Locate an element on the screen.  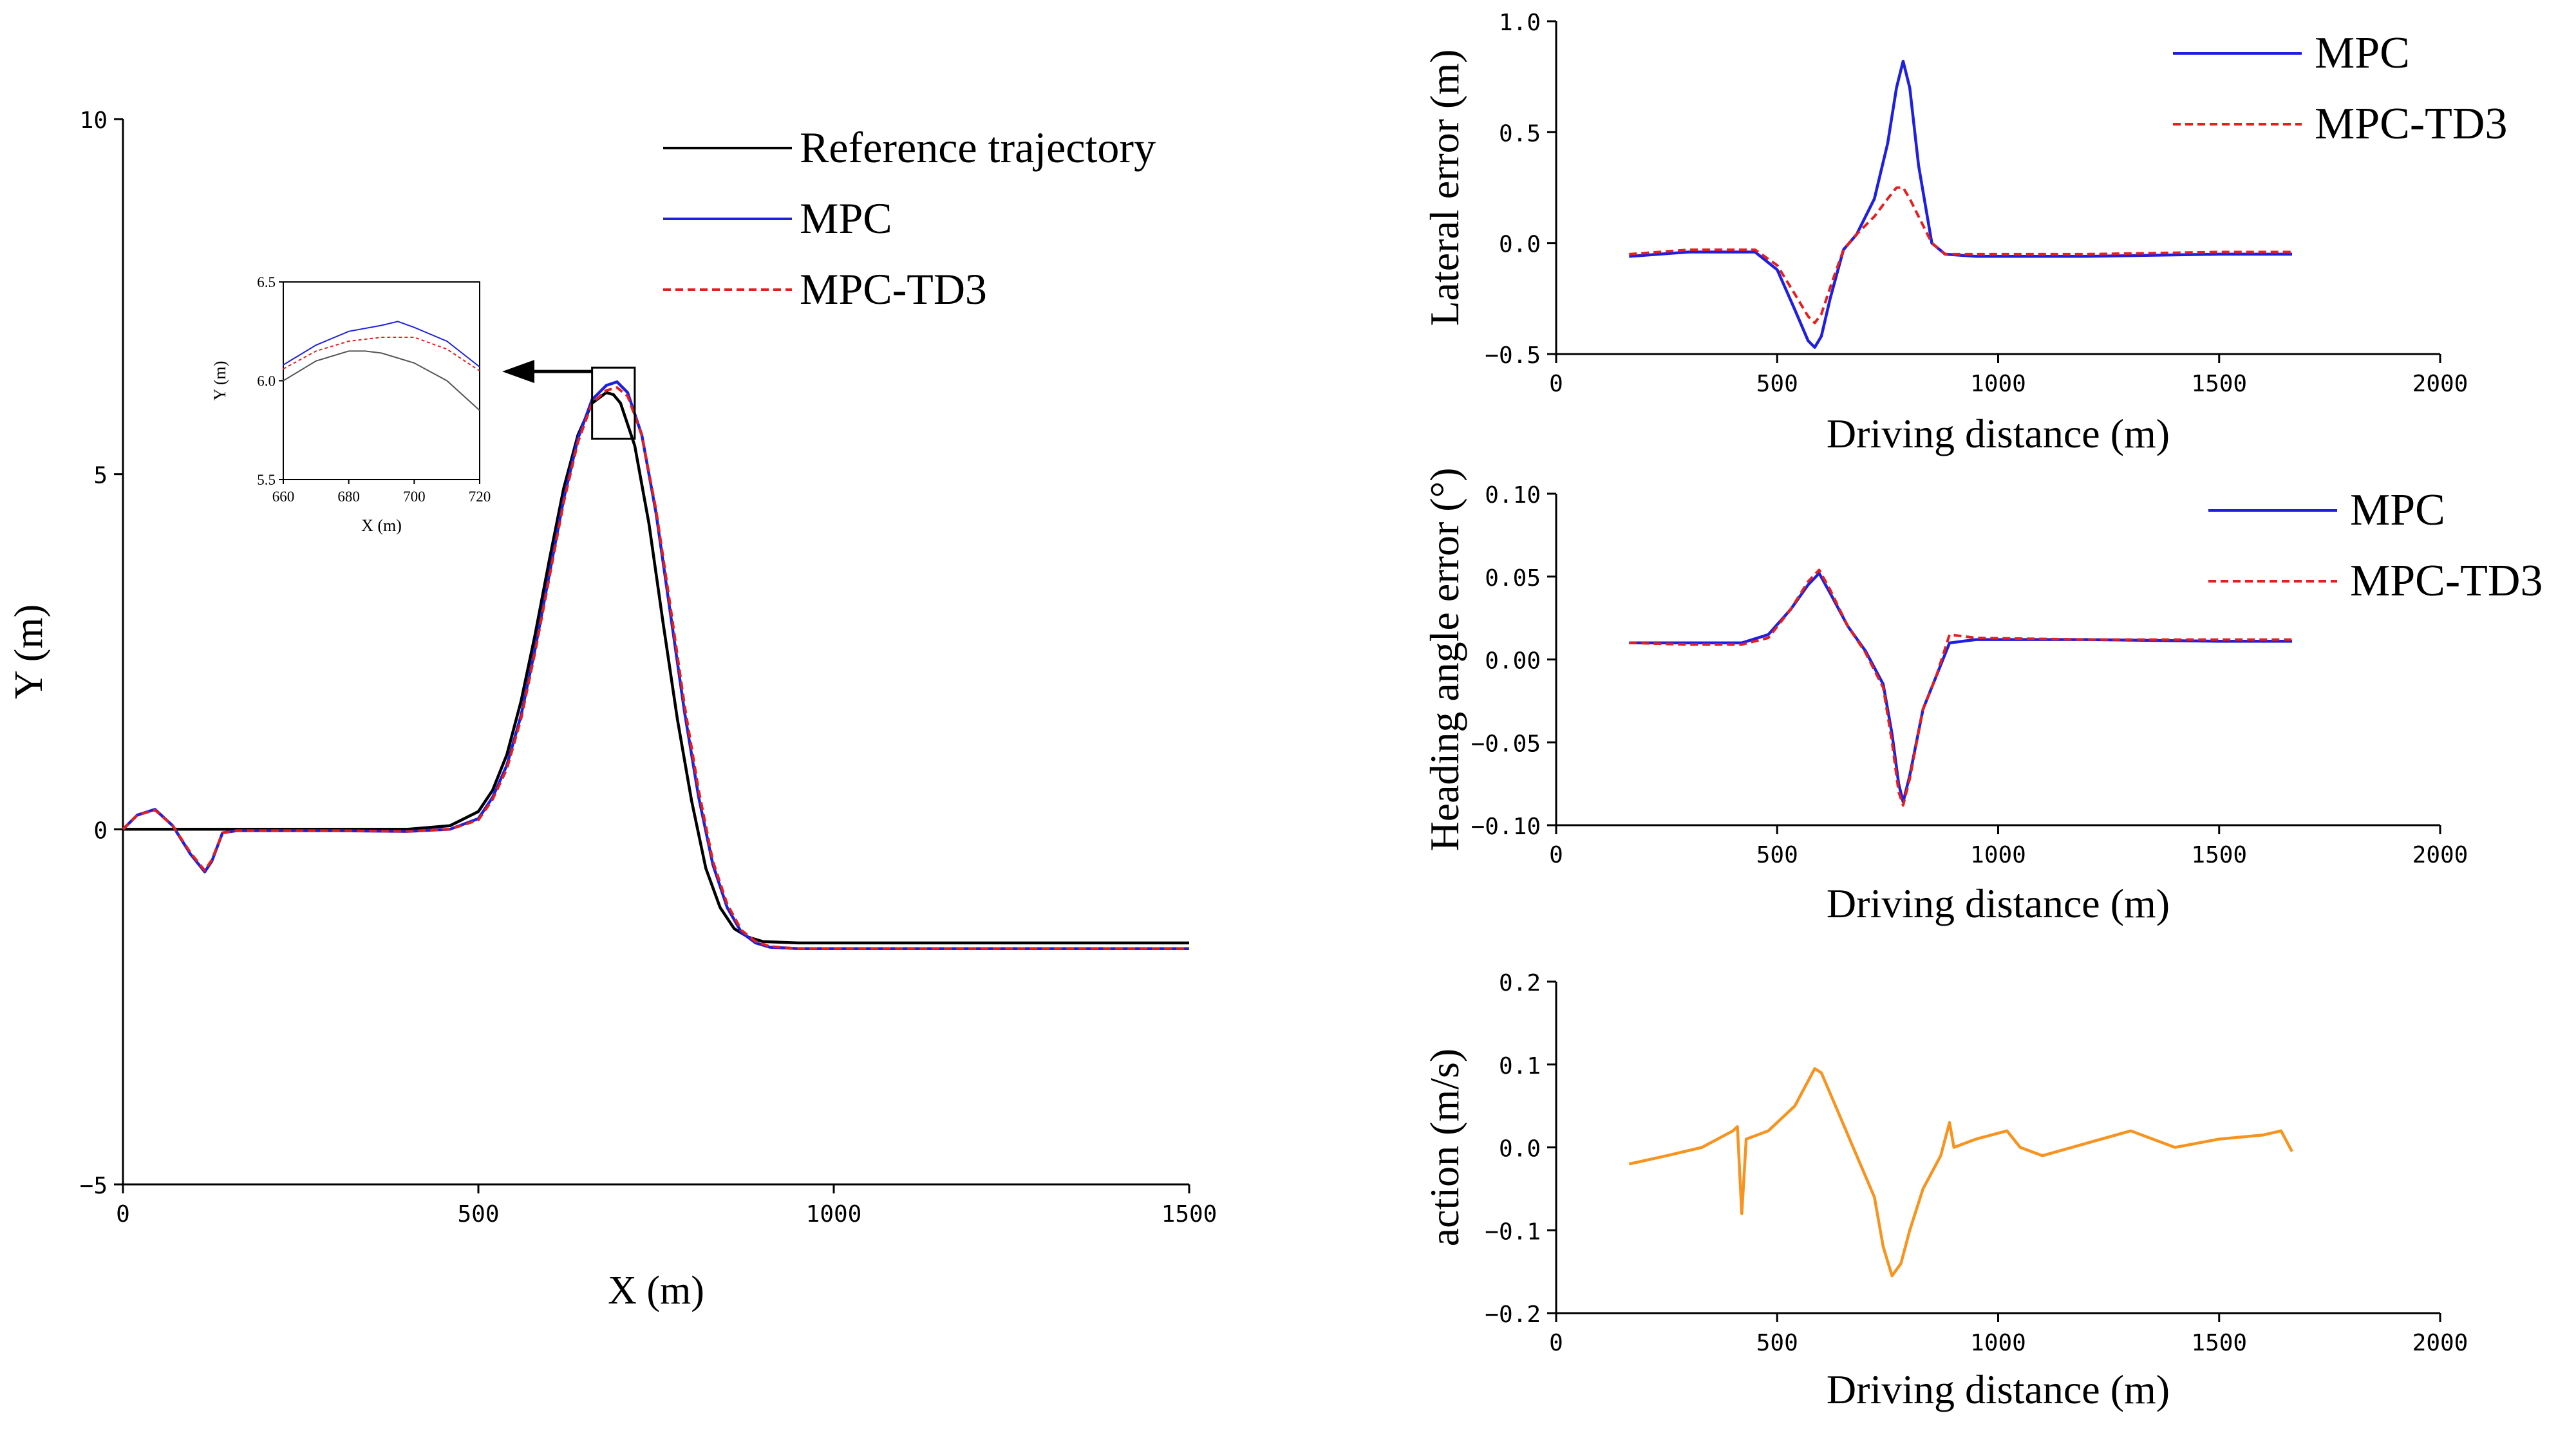
series-line-action is located at coordinates (1960, 1172).